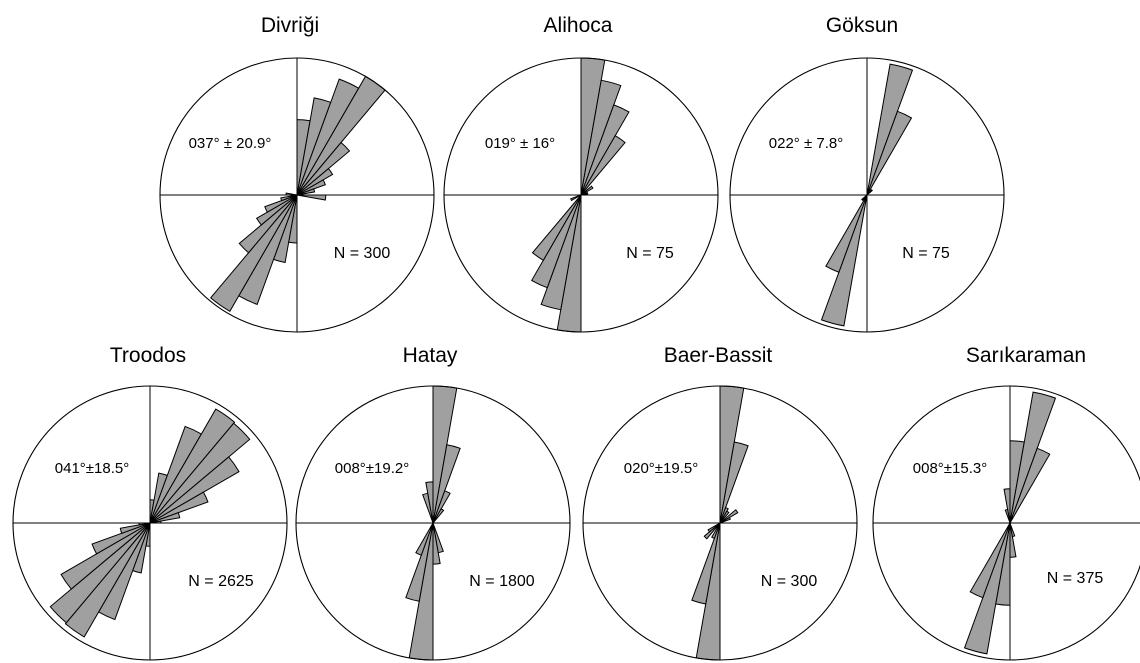  Describe the element at coordinates (230, 143) in the screenshot. I see `mean-direction-label-divrigi: 037° ± 20.9°` at that location.